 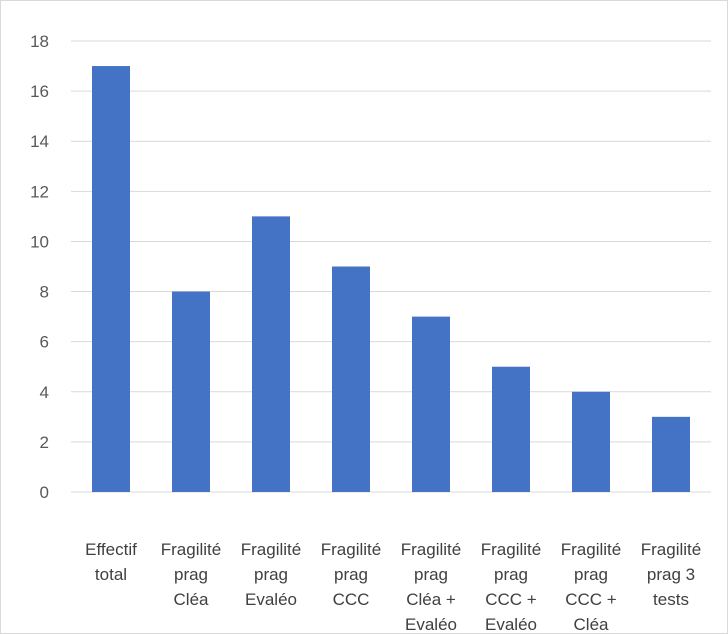 I want to click on x-category-label: Fragilité prag CCC + Evaléo, so click(x=511, y=586).